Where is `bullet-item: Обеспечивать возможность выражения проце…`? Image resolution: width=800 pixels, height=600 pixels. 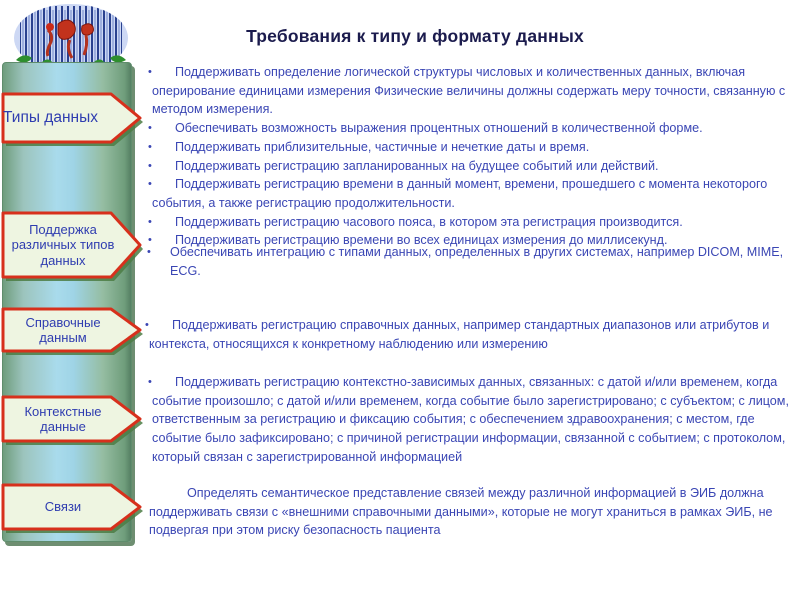
bullet-item: Обеспечивать возможность выражения проце… is located at coordinates (474, 128).